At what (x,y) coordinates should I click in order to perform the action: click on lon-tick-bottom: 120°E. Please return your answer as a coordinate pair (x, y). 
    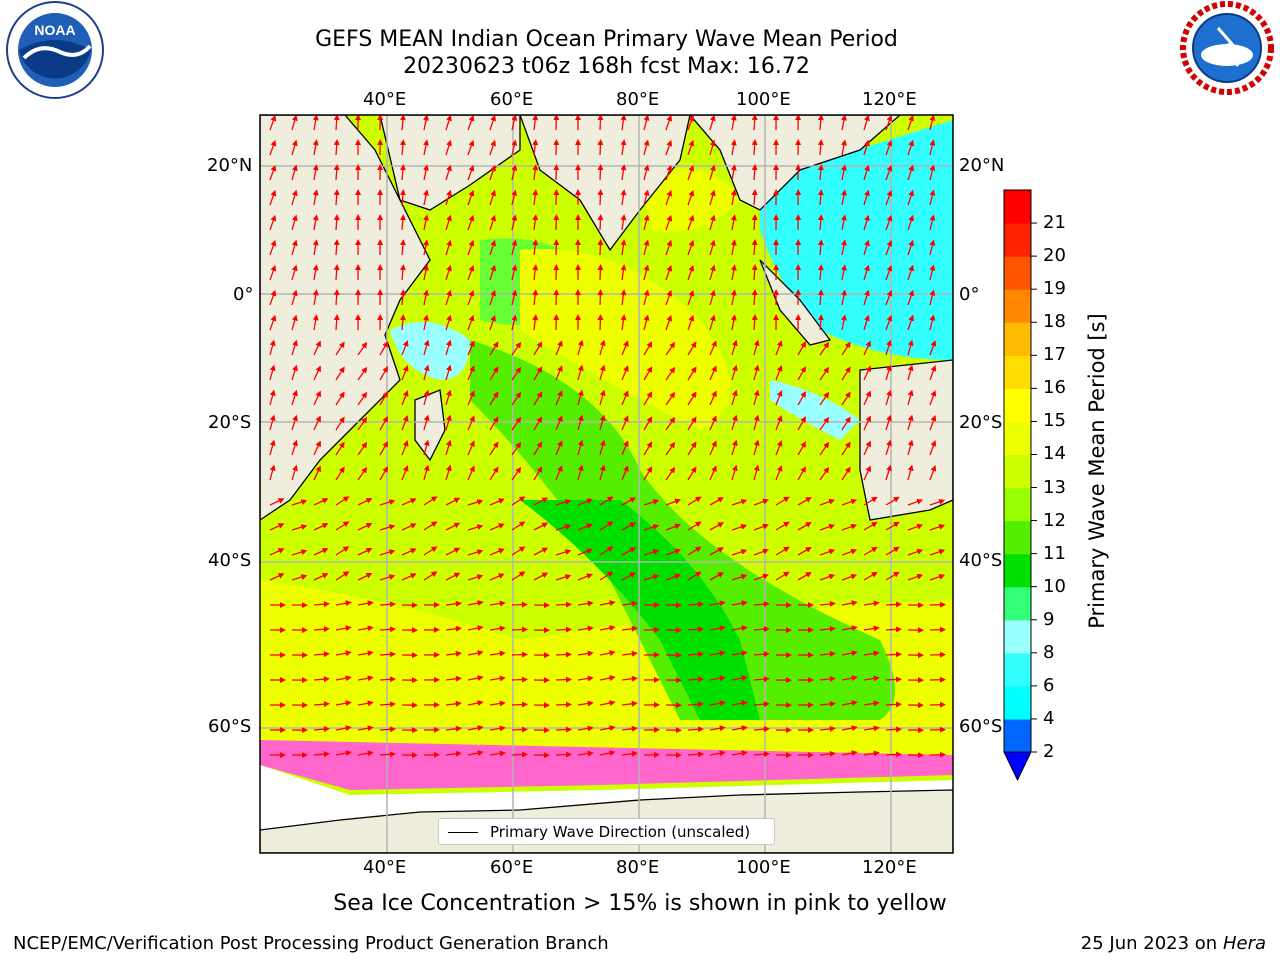
    Looking at the image, I should click on (889, 867).